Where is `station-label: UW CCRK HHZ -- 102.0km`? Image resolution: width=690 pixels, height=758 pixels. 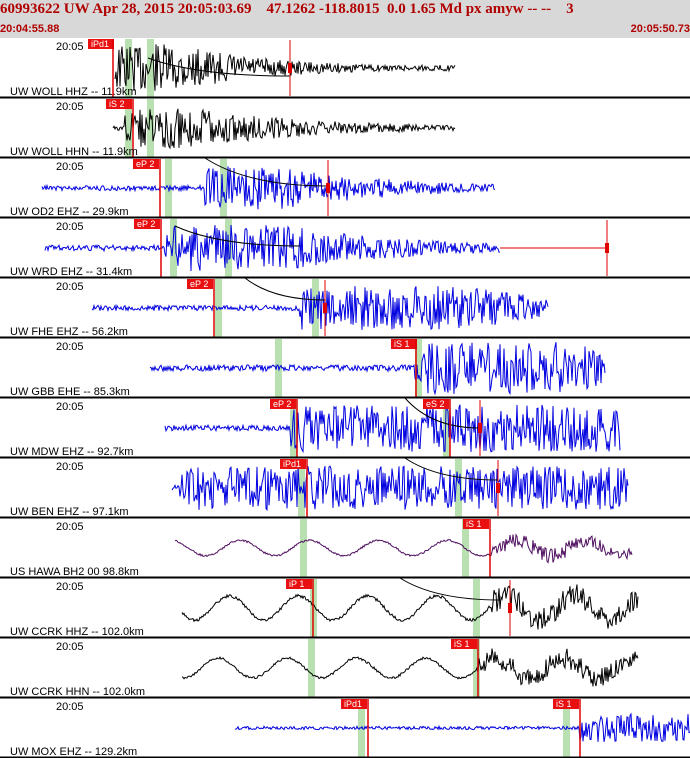
station-label: UW CCRK HHZ -- 102.0km is located at coordinates (77, 632).